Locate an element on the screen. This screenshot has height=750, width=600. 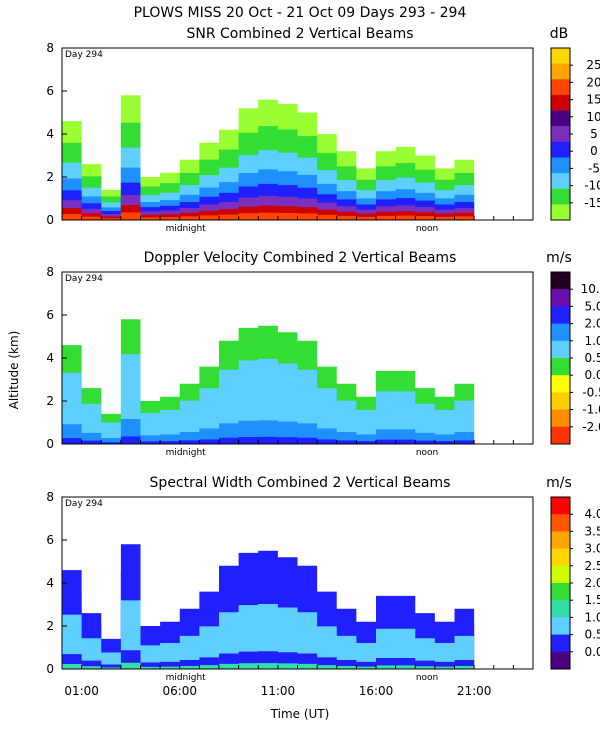
colorbar-label: -10 is located at coordinates (592, 186).